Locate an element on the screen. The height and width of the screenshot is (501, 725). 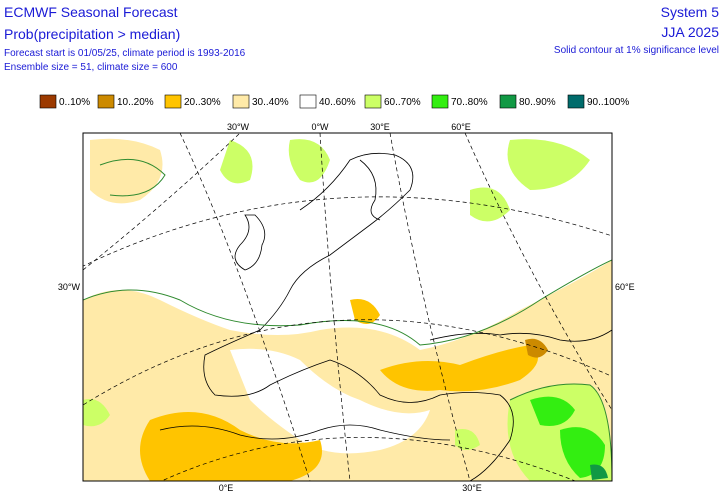
legend-label: 0..10% is located at coordinates (74, 102).